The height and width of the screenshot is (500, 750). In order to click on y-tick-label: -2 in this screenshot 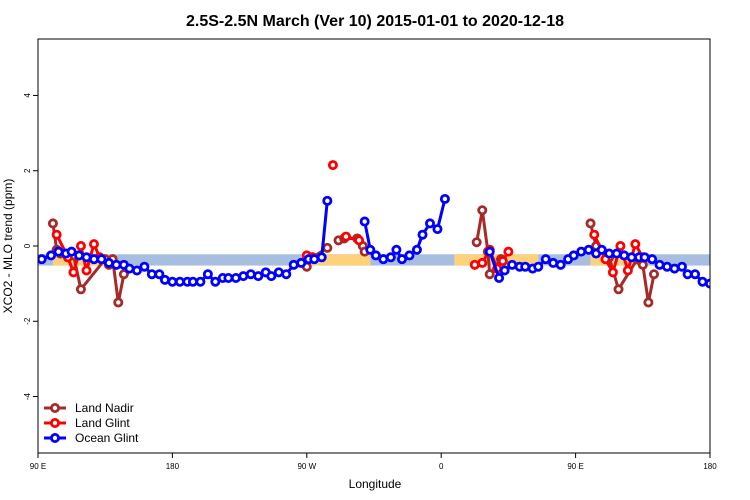, I will do `click(27, 321)`.